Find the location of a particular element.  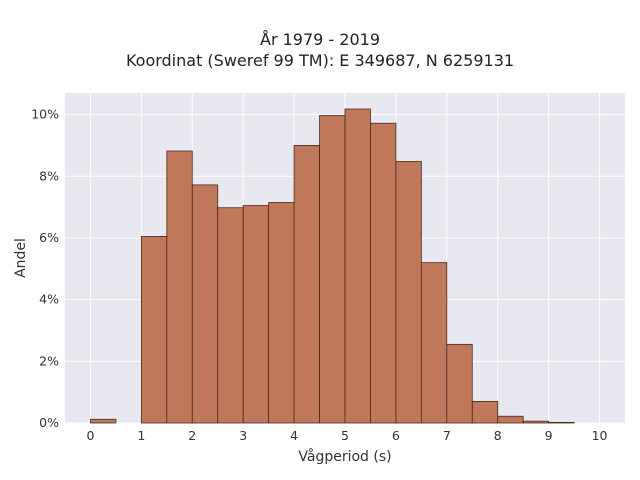

y-tick-label: 4% is located at coordinates (49, 299).